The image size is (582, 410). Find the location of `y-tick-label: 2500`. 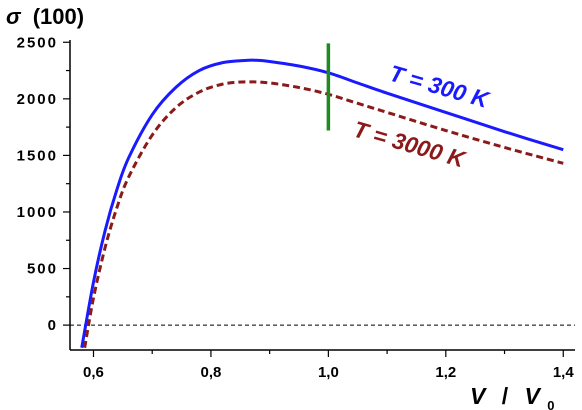

y-tick-label: 2500 is located at coordinates (37, 42).